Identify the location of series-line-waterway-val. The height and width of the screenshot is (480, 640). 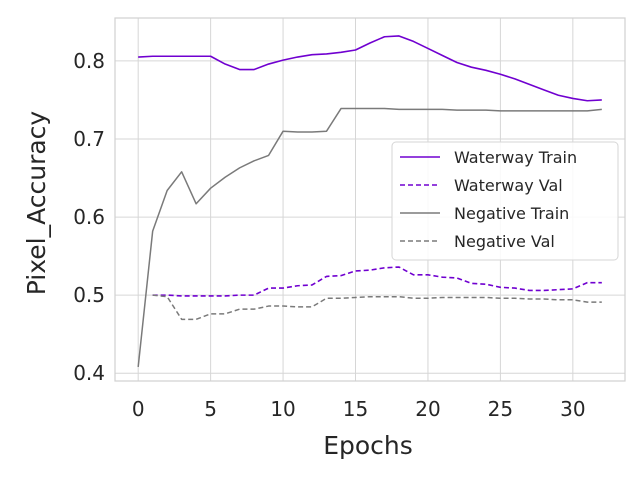
(377, 281).